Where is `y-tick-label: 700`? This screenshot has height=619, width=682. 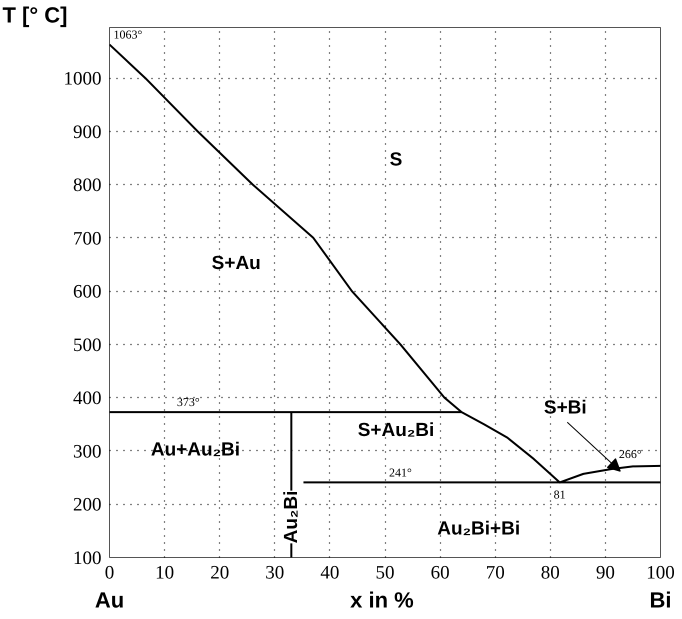 y-tick-label: 700 is located at coordinates (87, 239).